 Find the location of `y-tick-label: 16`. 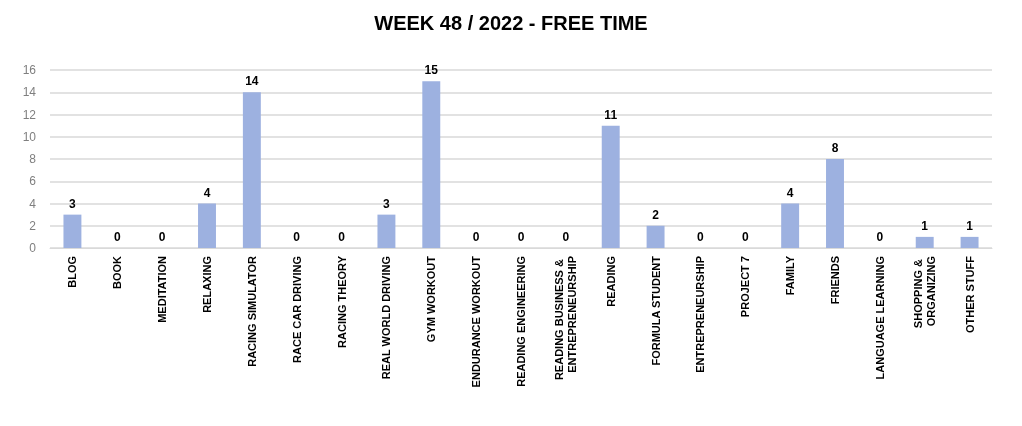

y-tick-label: 16 is located at coordinates (29, 70).